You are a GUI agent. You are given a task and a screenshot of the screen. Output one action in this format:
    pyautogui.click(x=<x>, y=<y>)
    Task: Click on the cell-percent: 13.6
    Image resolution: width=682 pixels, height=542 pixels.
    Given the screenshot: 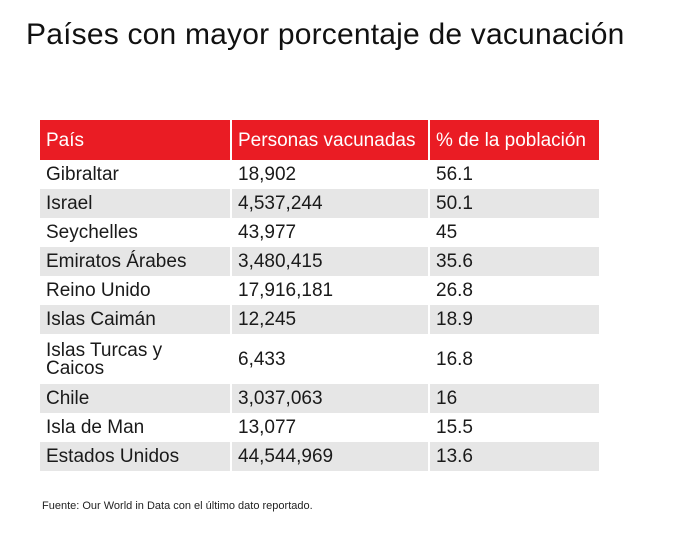 What is the action you would take?
    pyautogui.click(x=513, y=456)
    